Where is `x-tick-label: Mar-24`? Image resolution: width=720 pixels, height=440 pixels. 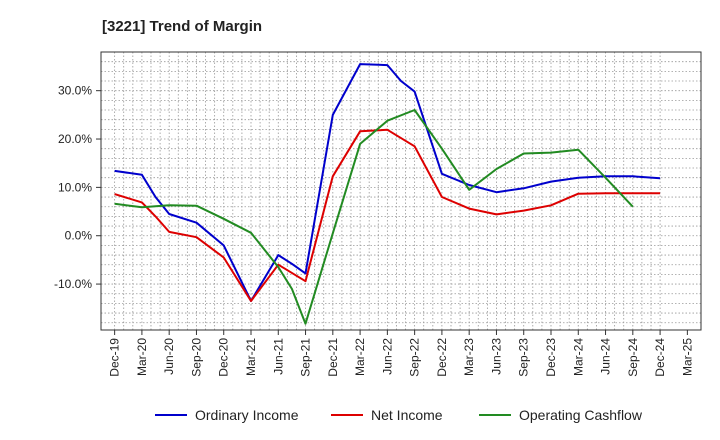
x-tick-label: Mar-24 is located at coordinates (578, 357).